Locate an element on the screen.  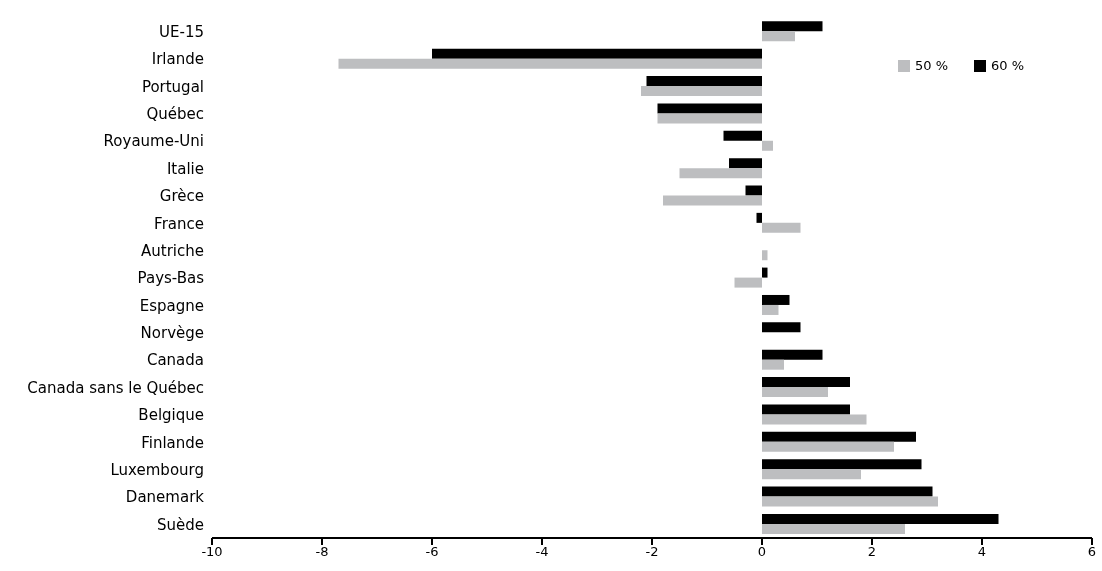
legend-label: 50 % is located at coordinates (932, 65).